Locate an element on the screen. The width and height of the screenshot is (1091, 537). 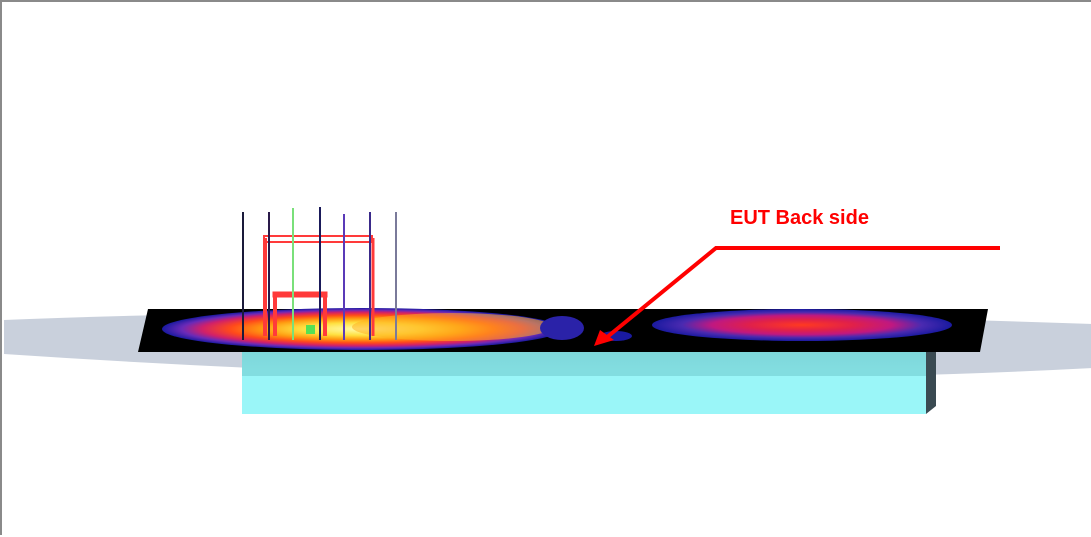
probe-frame is located at coordinates (319, 285).